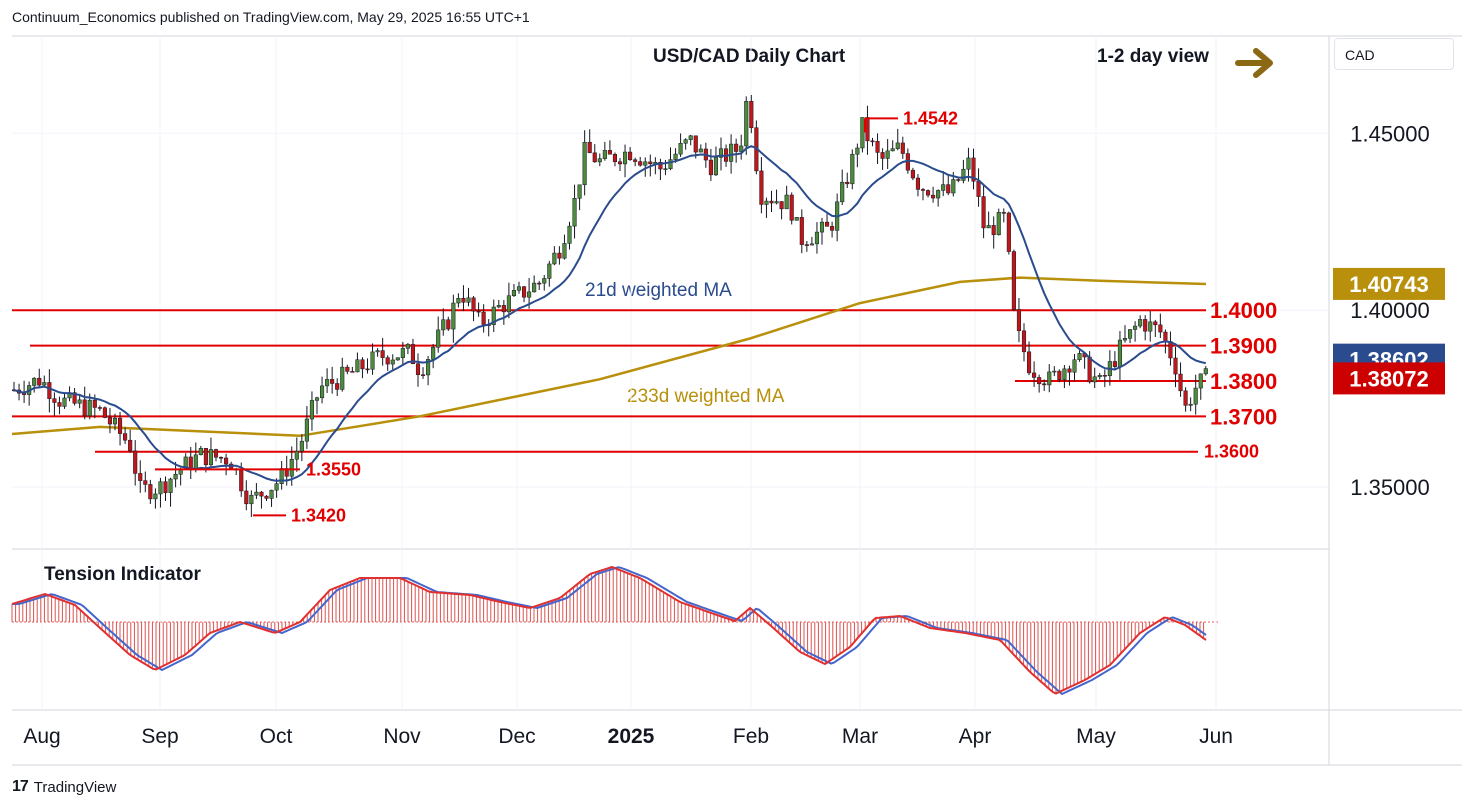  Describe the element at coordinates (1394, 54) in the screenshot. I see `currency-selector: CAD` at that location.